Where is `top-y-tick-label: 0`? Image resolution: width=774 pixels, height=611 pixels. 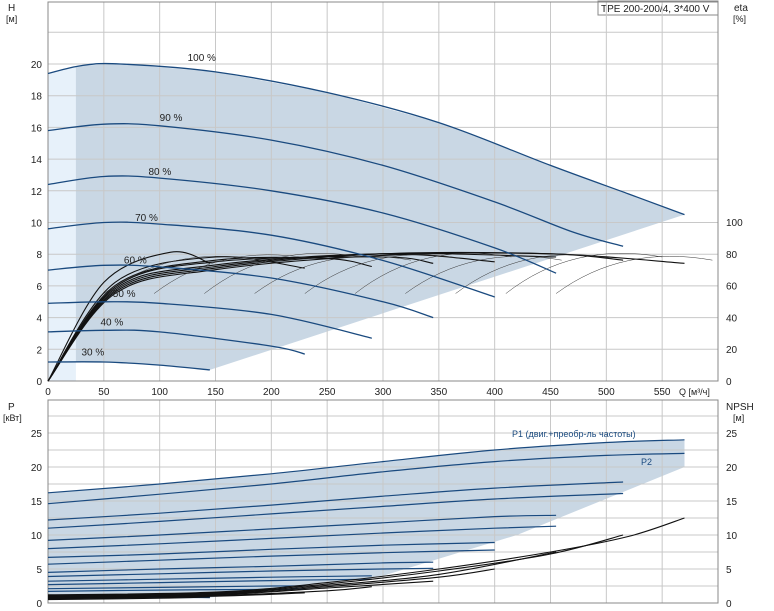
top-y-tick-label: 0 is located at coordinates (39, 382).